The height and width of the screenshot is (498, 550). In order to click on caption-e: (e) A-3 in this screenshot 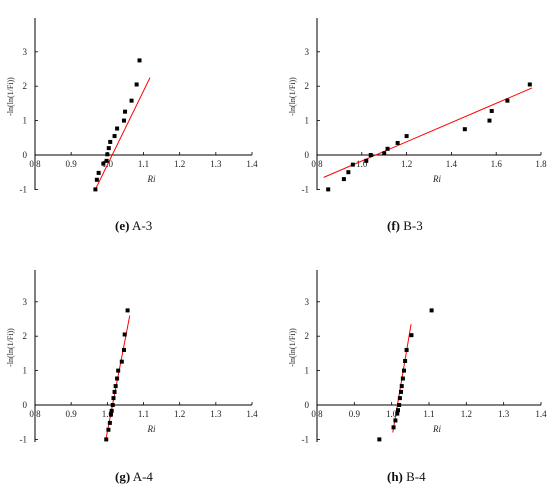, I will do `click(133, 226)`.